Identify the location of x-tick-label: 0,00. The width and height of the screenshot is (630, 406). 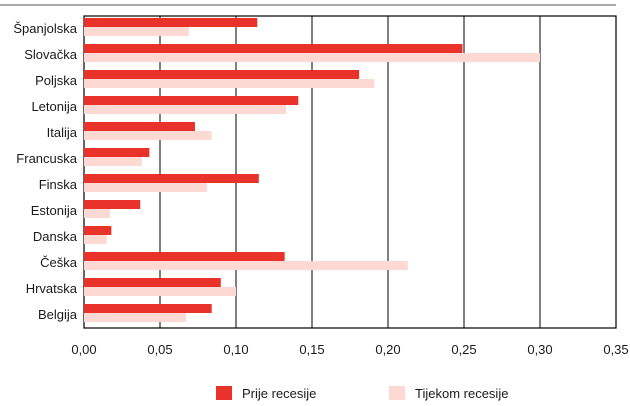
(83, 349).